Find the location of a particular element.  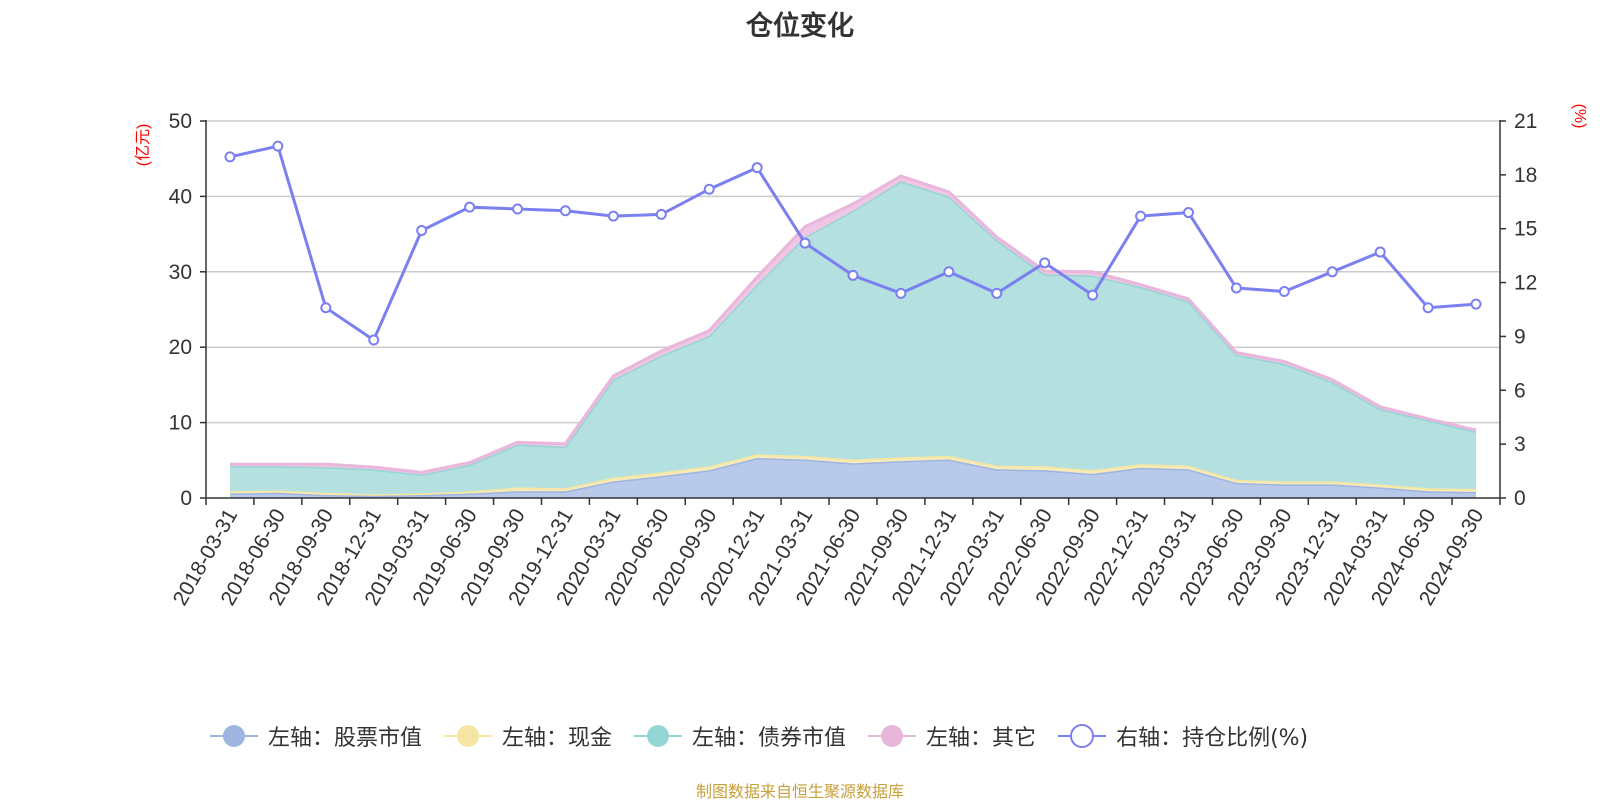

legend-item: 左轴：现金 is located at coordinates (528, 736).